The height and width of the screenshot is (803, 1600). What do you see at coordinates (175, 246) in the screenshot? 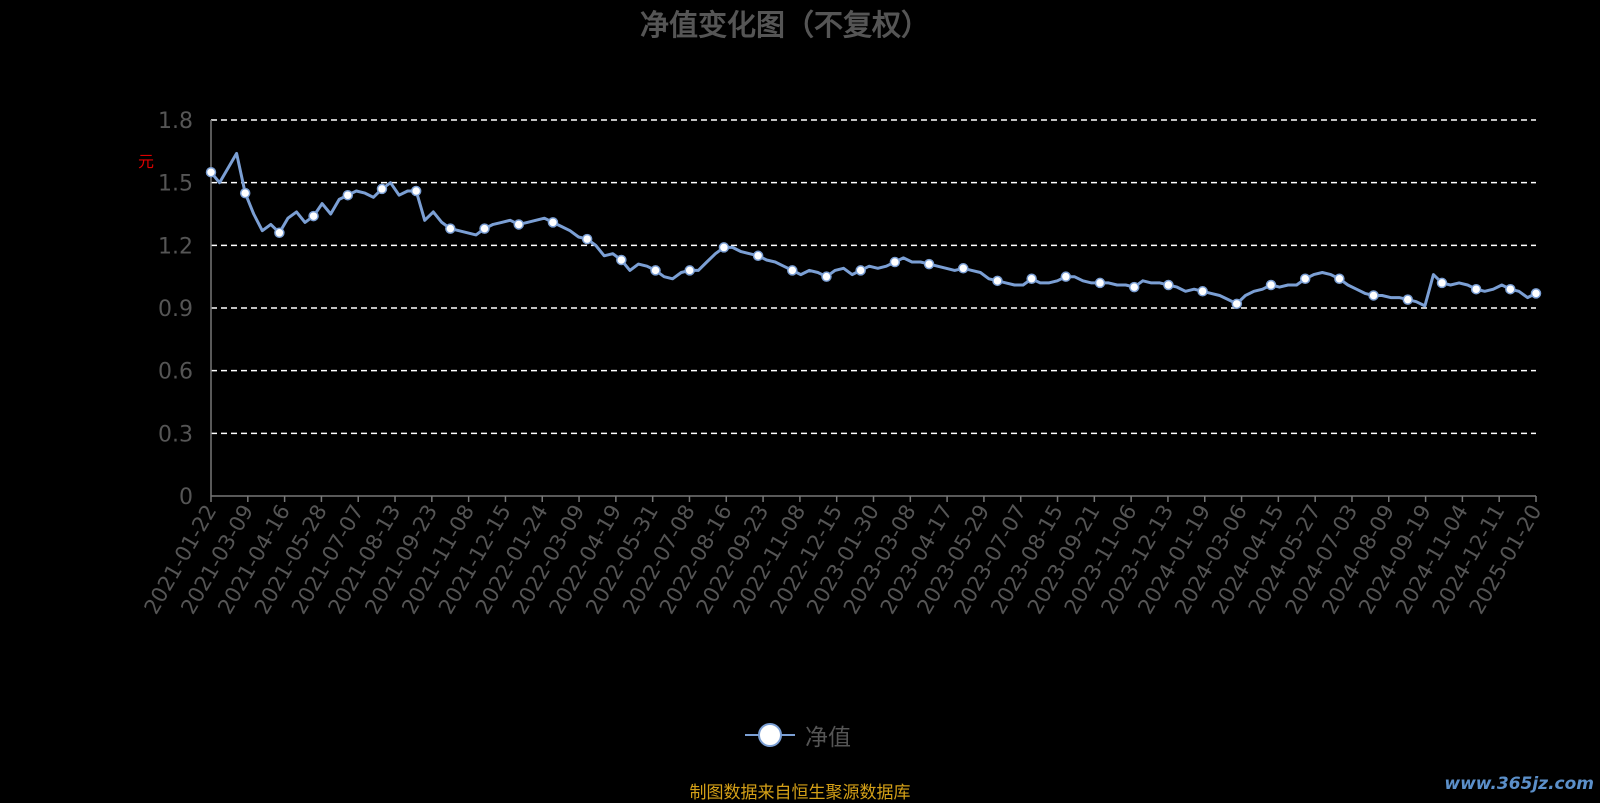
I see `y-tick-label: 1.2` at bounding box center [175, 246].